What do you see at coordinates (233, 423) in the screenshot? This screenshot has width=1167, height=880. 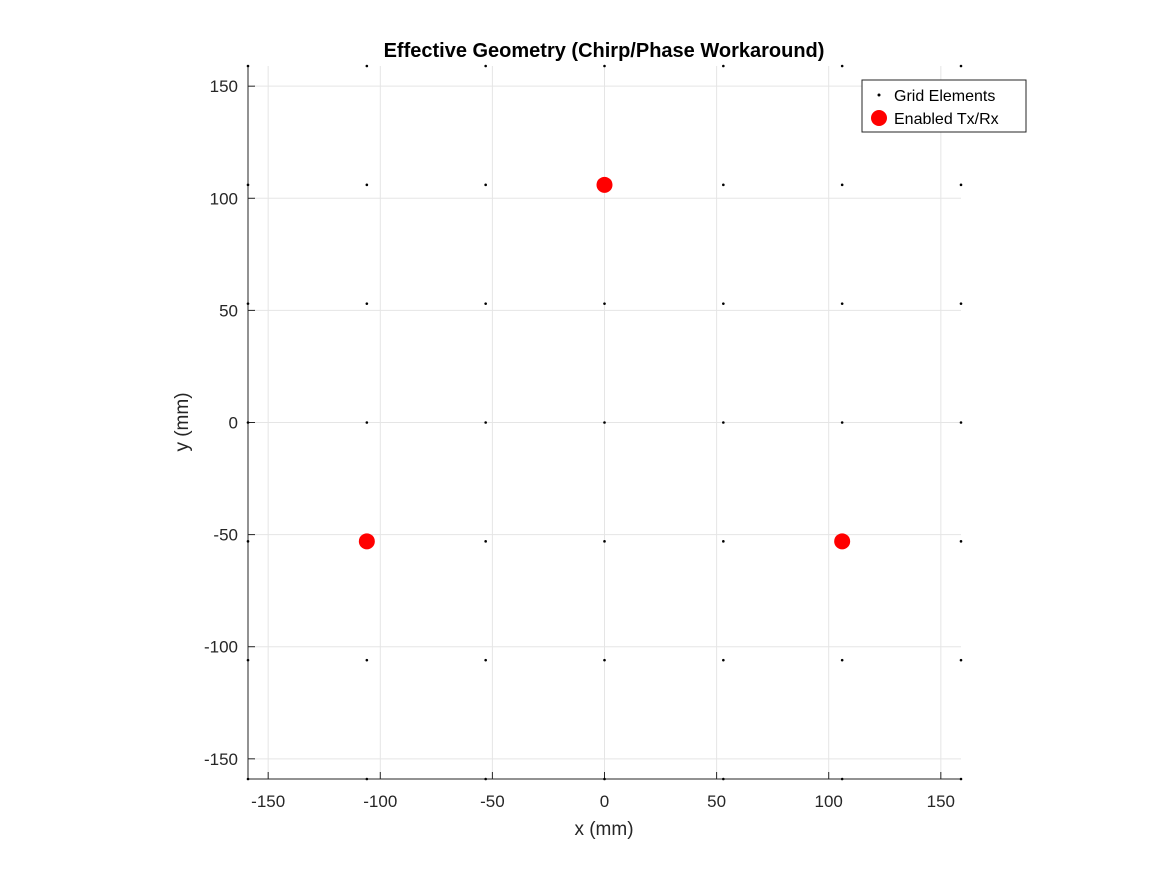 I see `y-tick-label-3: 0` at bounding box center [233, 423].